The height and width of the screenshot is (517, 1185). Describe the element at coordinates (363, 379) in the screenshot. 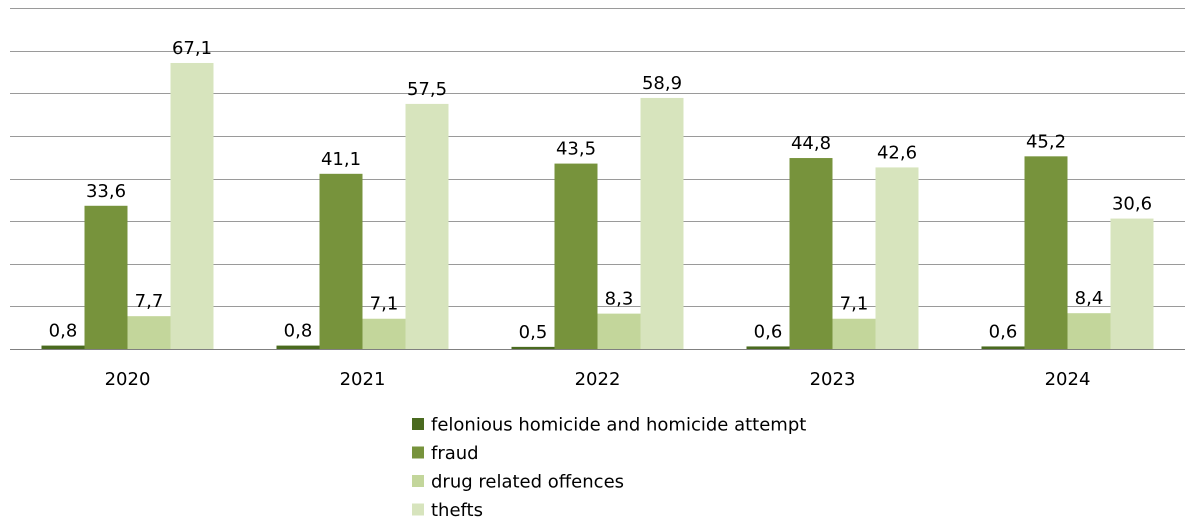

I see `x-tick-label: 2021` at that location.